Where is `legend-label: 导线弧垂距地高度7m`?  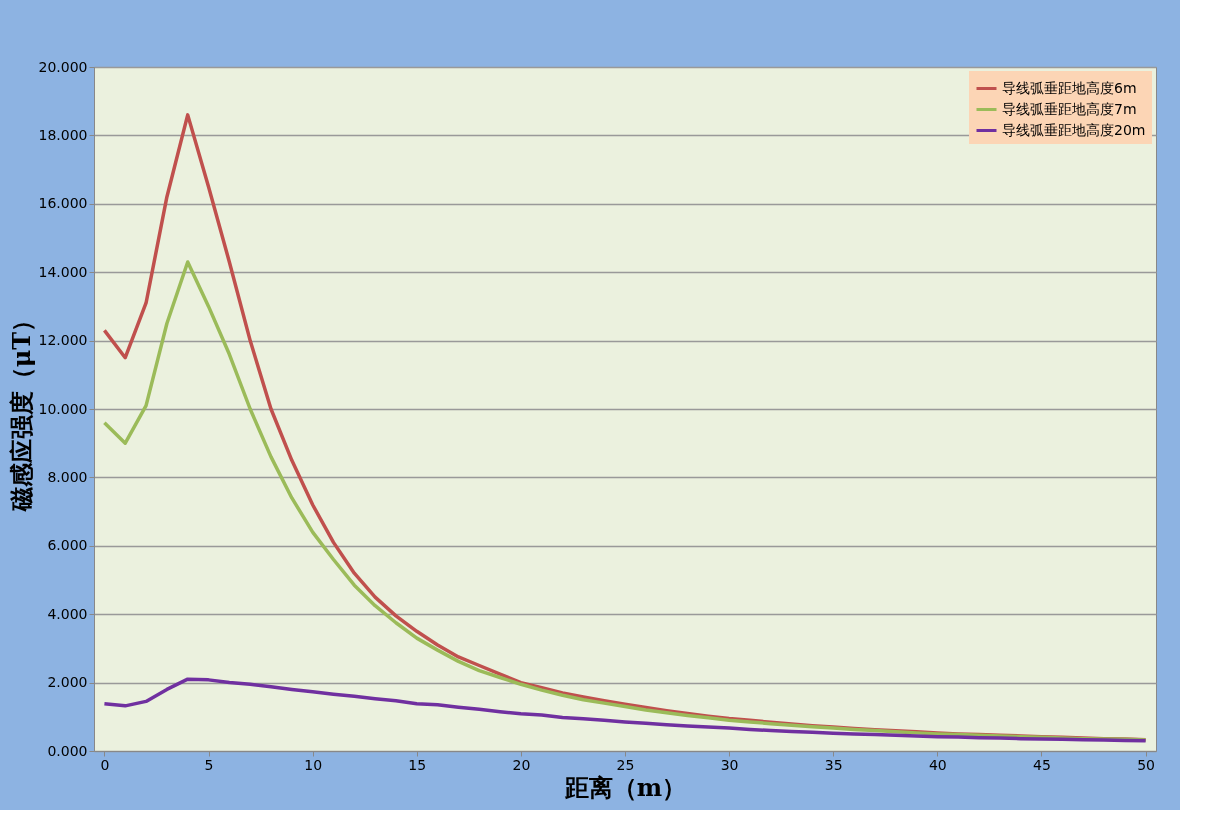 legend-label: 导线弧垂距地高度7m is located at coordinates (1069, 108).